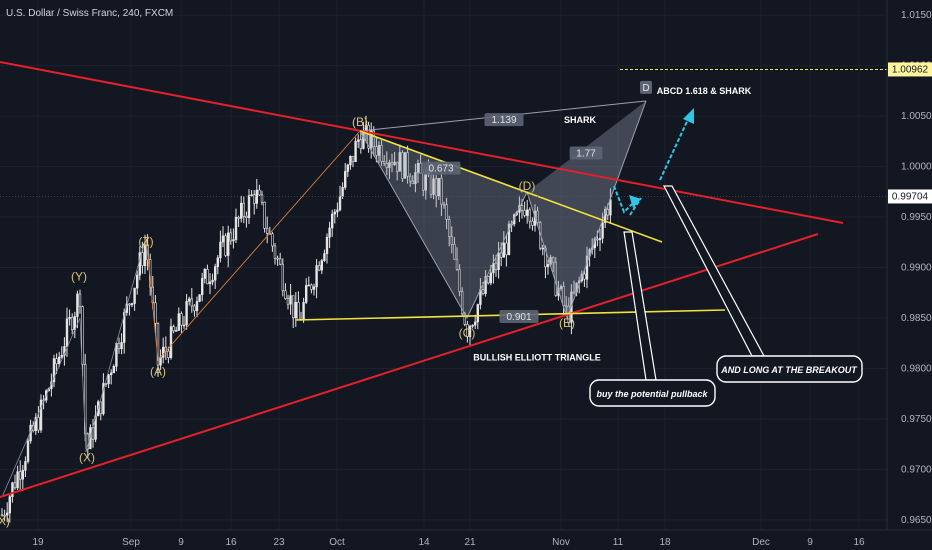  What do you see at coordinates (567, 323) in the screenshot?
I see `wave-label: (E)` at bounding box center [567, 323].